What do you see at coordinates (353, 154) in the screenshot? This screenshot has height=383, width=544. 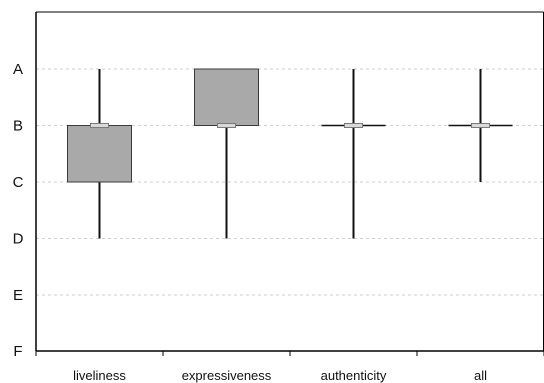 I see `box-authenticity` at bounding box center [353, 154].